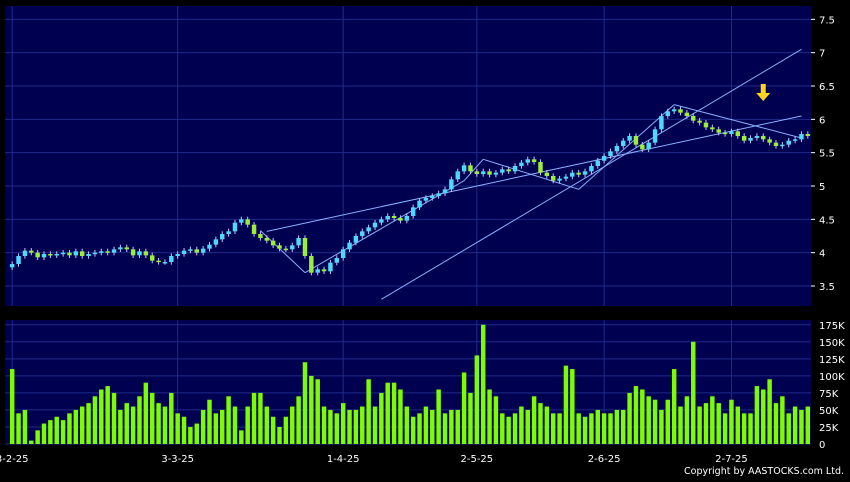 The height and width of the screenshot is (482, 850). What do you see at coordinates (832, 343) in the screenshot?
I see `volume-tick-label: 150K` at bounding box center [832, 343].